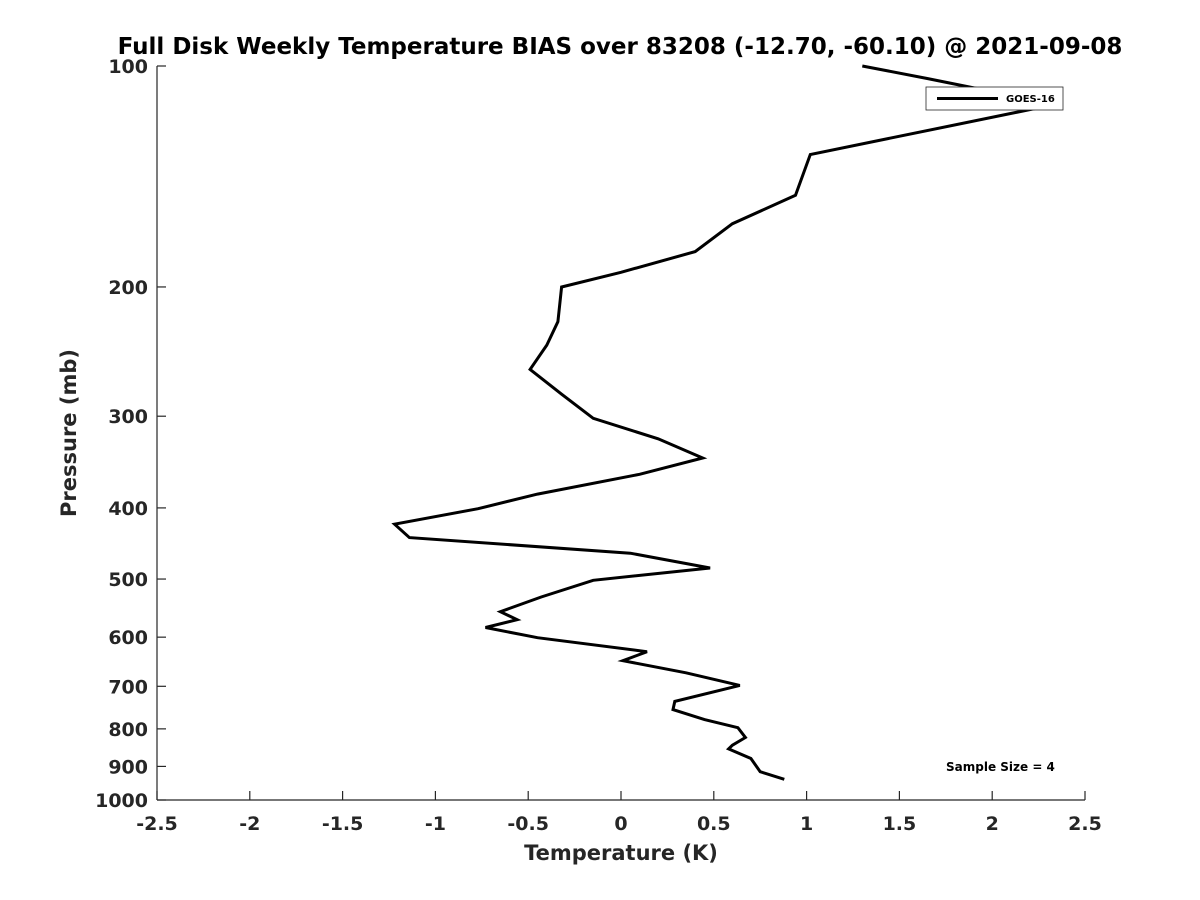 The height and width of the screenshot is (900, 1200). What do you see at coordinates (128, 730) in the screenshot?
I see `y-tick-label: 800` at bounding box center [128, 730].